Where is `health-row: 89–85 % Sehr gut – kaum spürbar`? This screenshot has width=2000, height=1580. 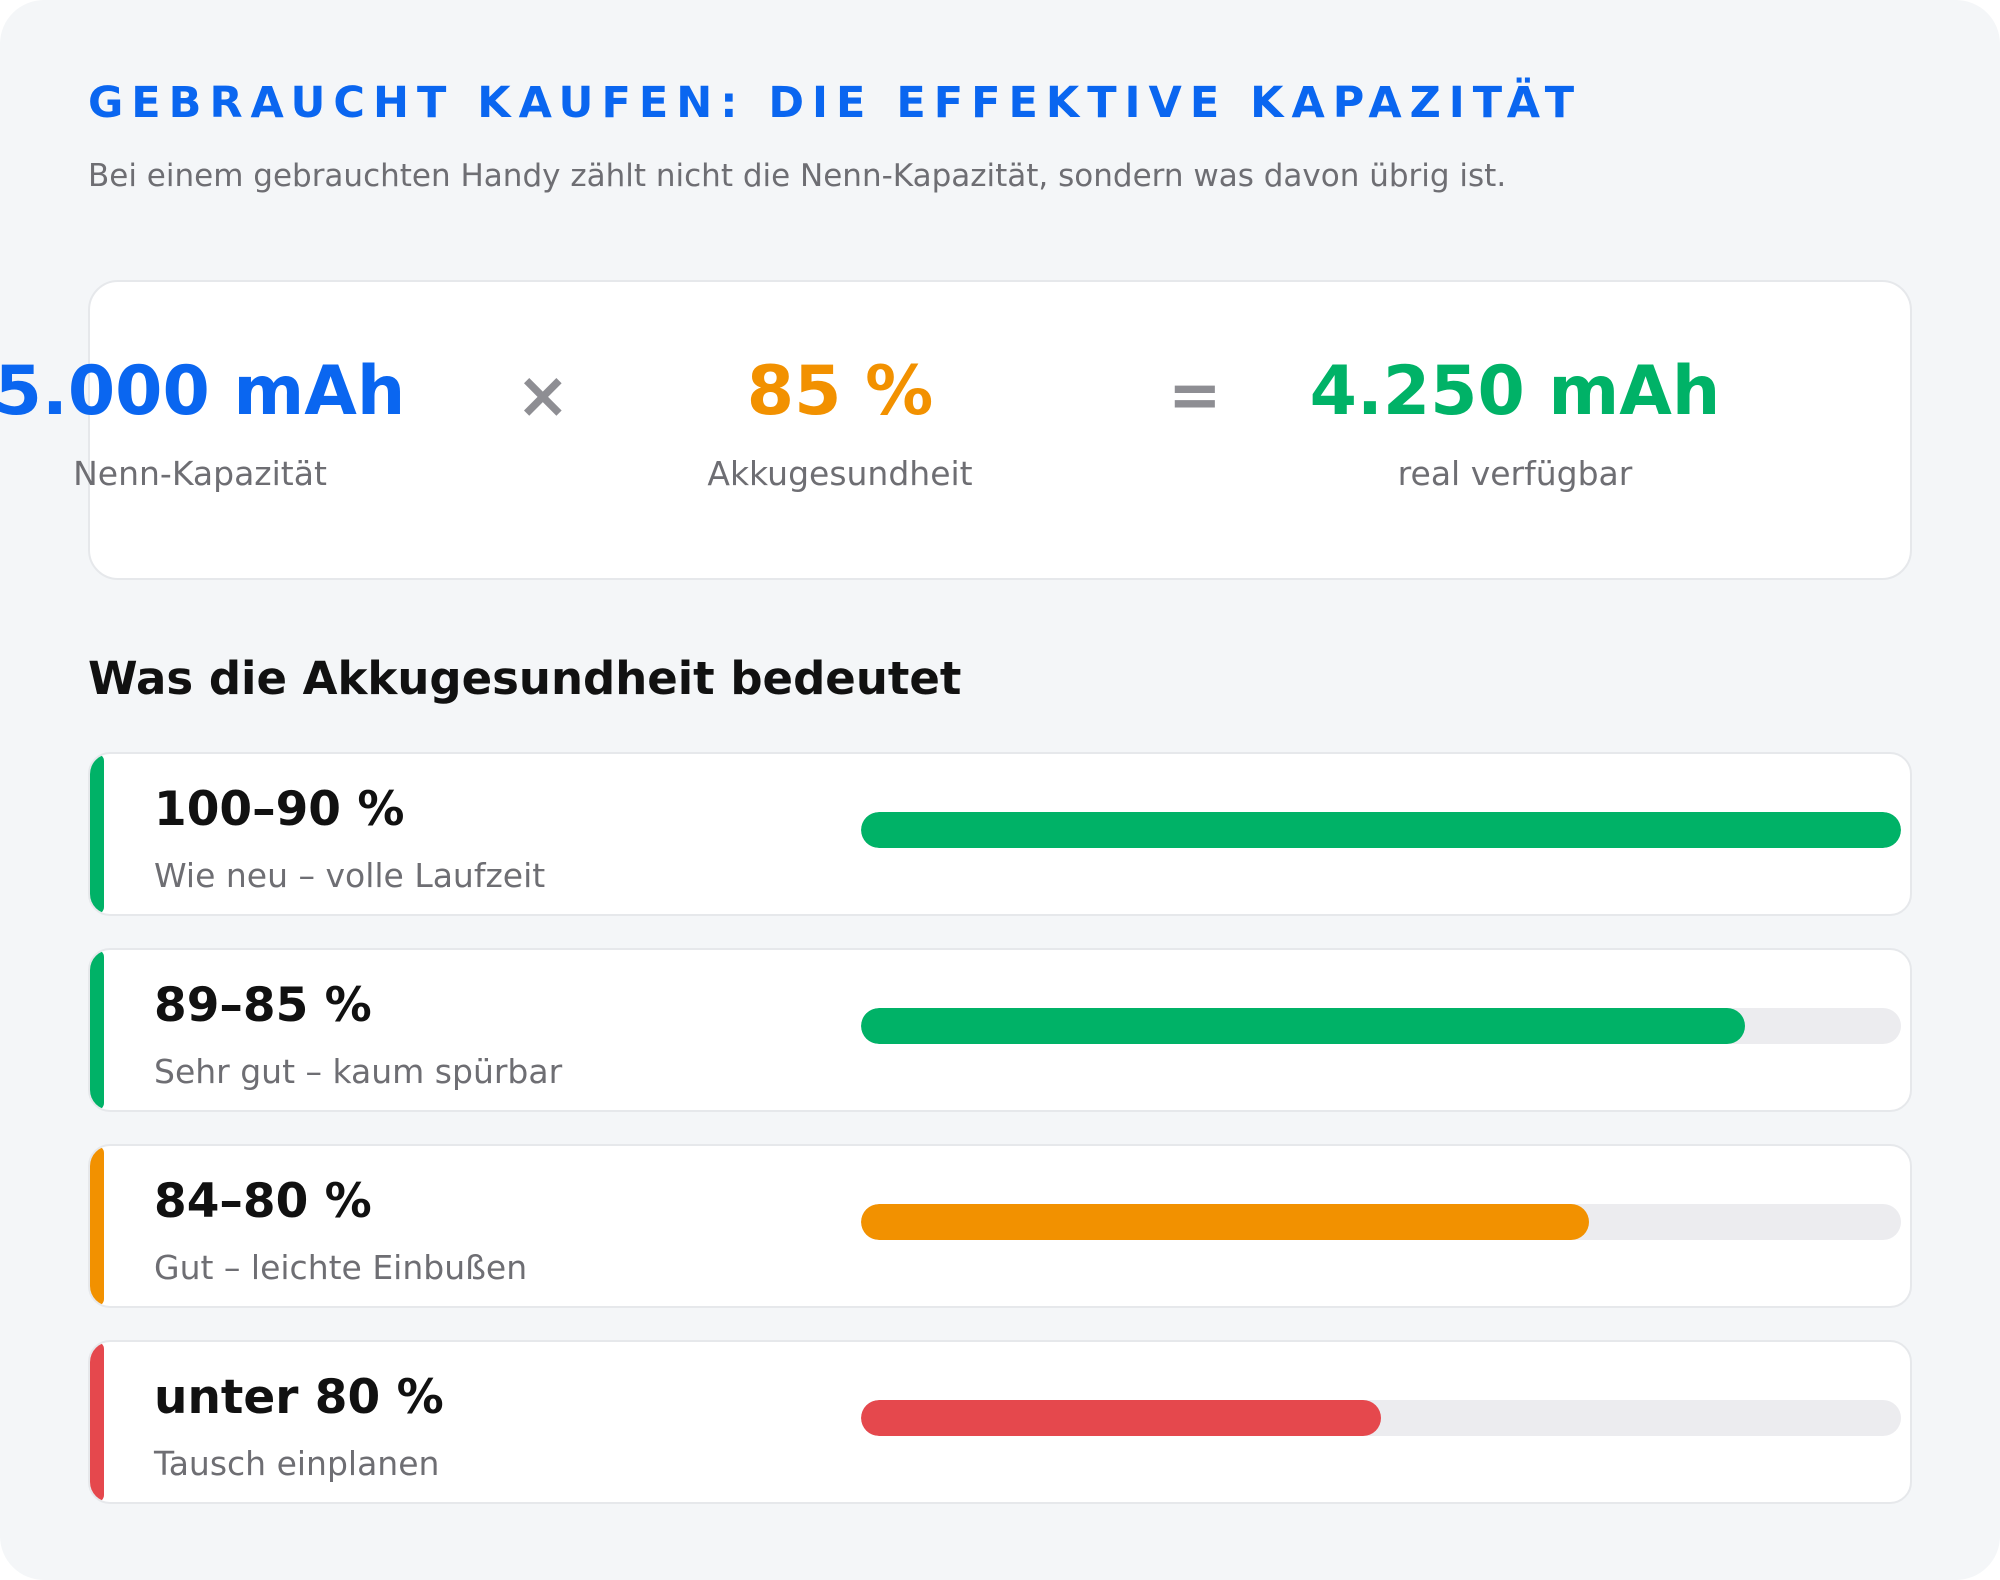 health-row: 89–85 % Sehr gut – kaum spürbar is located at coordinates (1000, 1030).